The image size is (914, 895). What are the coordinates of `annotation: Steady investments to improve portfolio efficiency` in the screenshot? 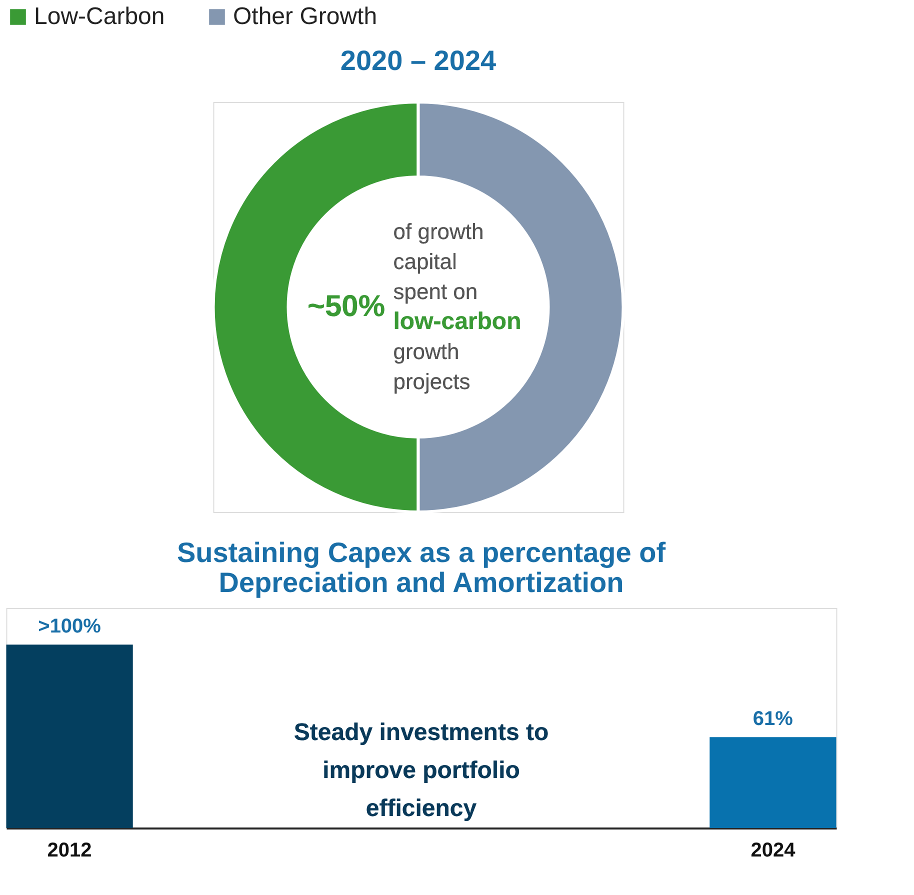 It's located at (421, 770).